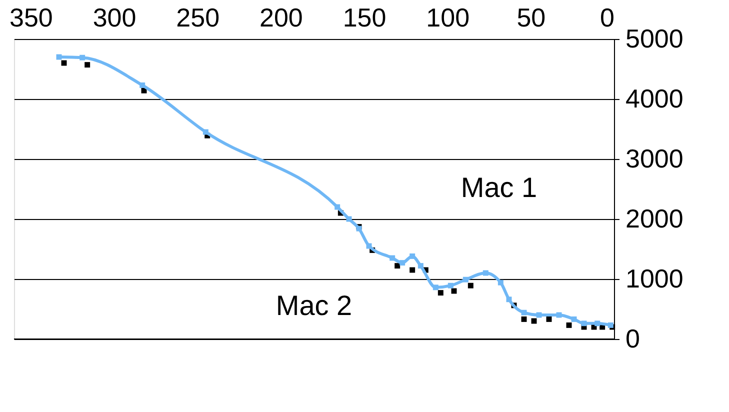  Describe the element at coordinates (607, 17) in the screenshot. I see `x-tick-label: 0` at that location.